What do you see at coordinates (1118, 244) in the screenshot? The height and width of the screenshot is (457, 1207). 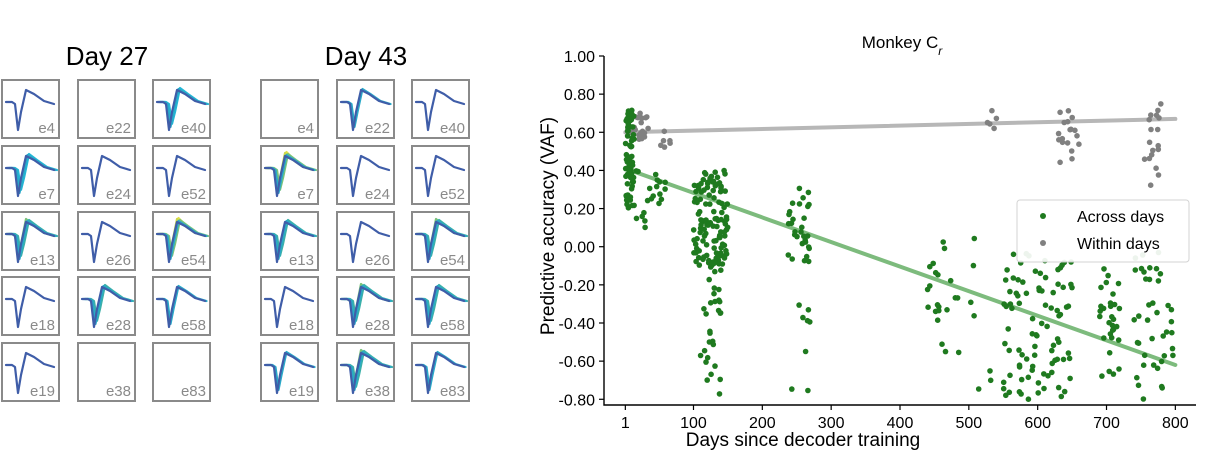 I see `legend-label: Within days` at bounding box center [1118, 244].